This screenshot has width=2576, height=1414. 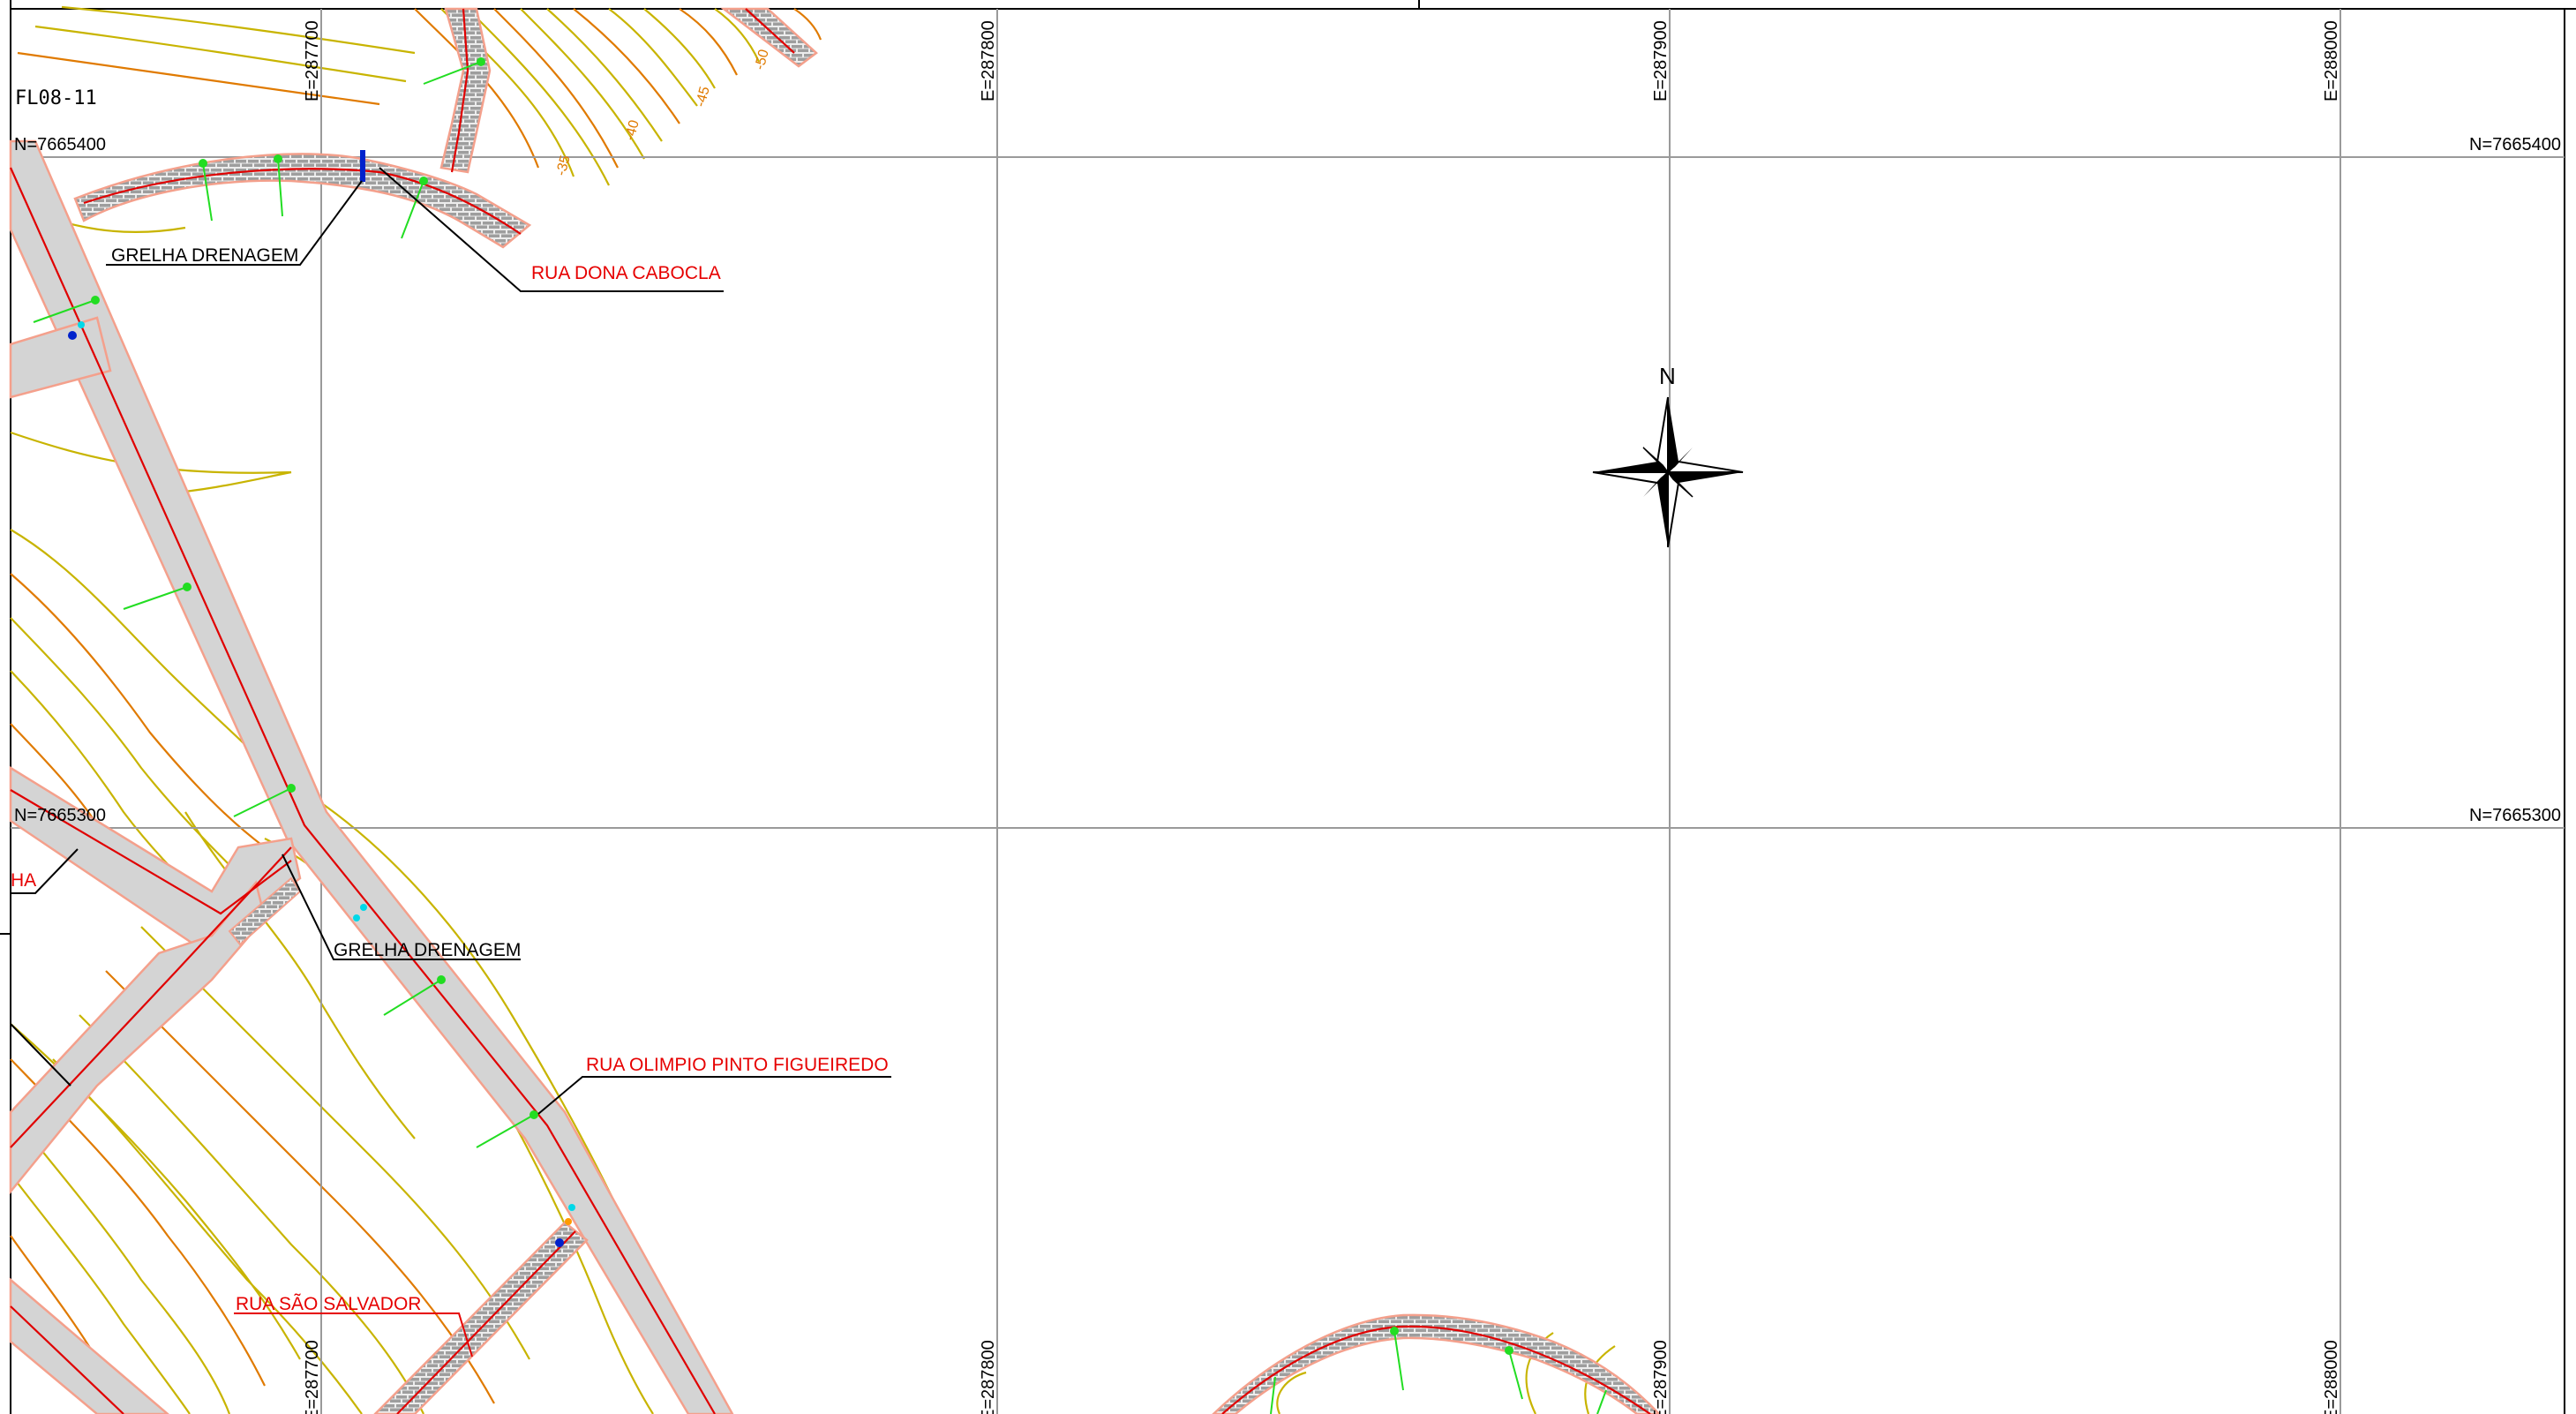 I want to click on easting-label-bottom: E=287800, so click(x=988, y=1377).